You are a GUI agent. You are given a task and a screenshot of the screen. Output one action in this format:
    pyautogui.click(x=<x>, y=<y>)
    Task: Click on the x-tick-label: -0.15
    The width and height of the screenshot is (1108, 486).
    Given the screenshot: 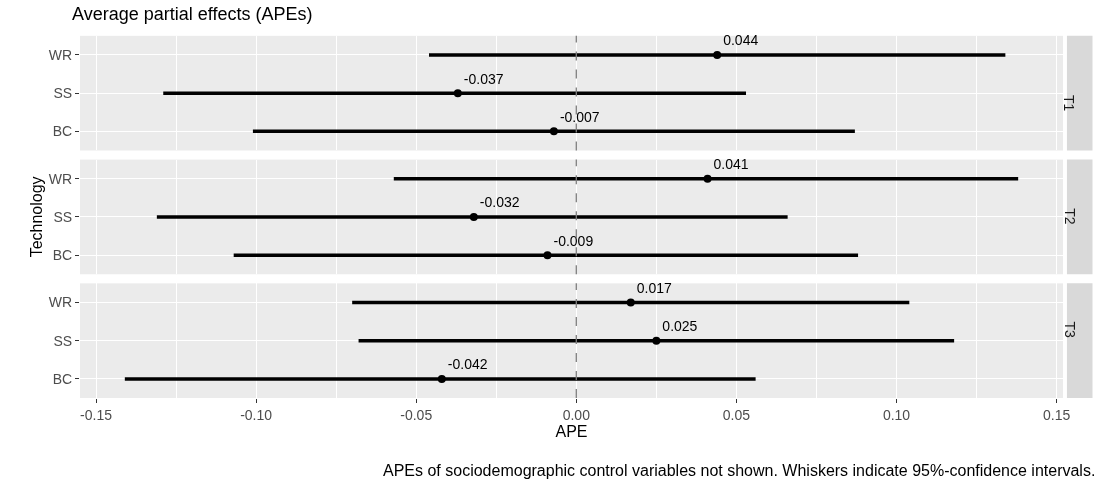 What is the action you would take?
    pyautogui.click(x=96, y=414)
    